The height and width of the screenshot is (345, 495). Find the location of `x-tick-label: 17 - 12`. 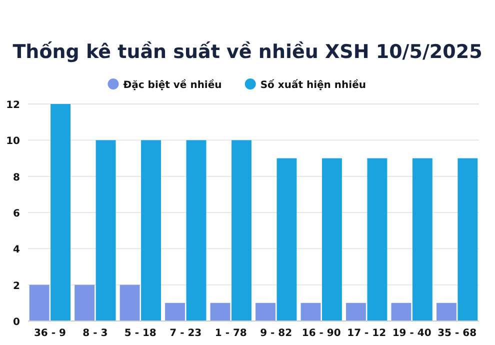

x-tick-label: 17 - 12 is located at coordinates (366, 333).